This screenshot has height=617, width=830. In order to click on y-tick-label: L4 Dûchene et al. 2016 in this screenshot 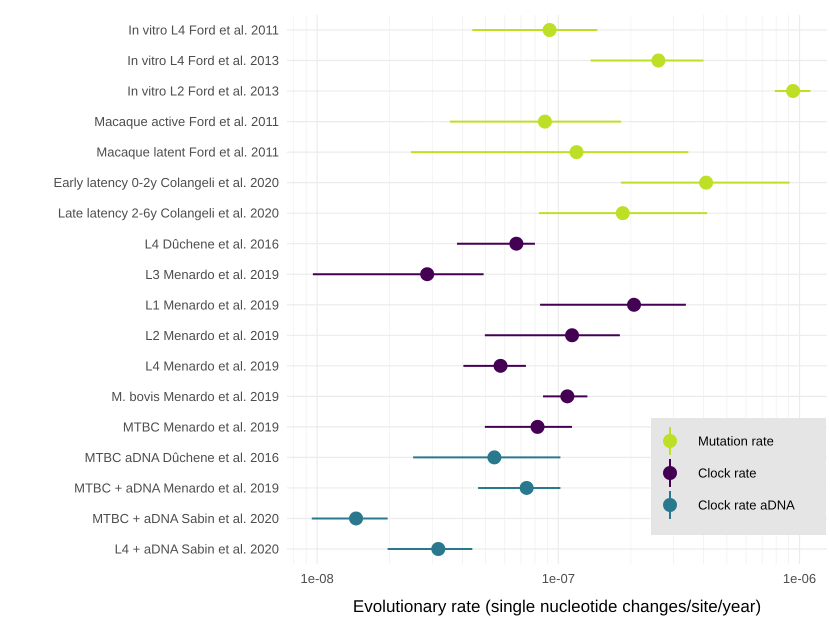, I will do `click(211, 244)`.